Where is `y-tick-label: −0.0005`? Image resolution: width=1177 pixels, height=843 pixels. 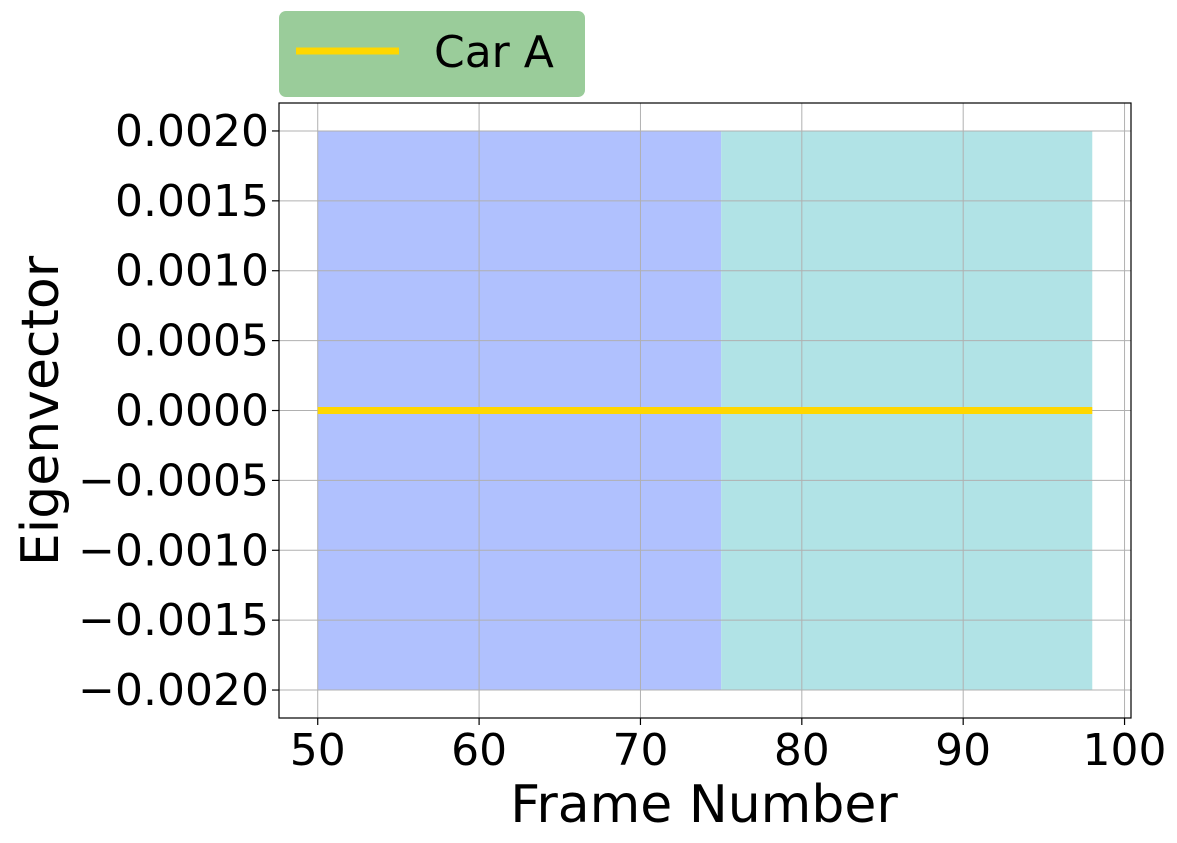 y-tick-label: −0.0005 is located at coordinates (173, 480).